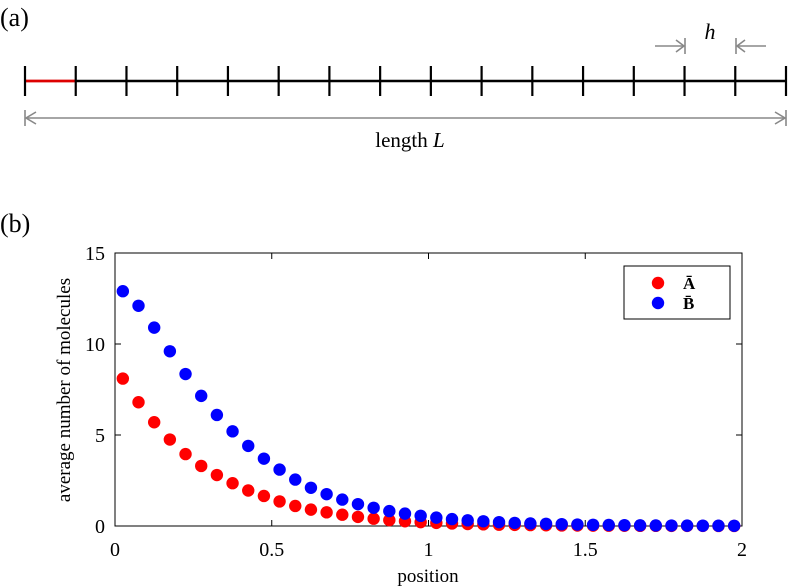 This screenshot has height=586, width=788. I want to click on spacing-label: h, so click(710, 31).